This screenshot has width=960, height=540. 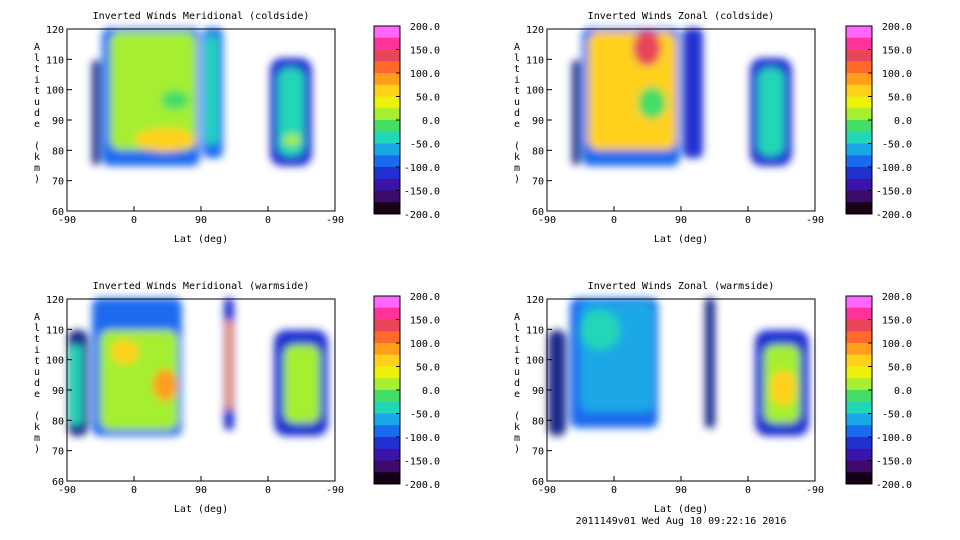 What do you see at coordinates (600, 330) in the screenshot?
I see `teal-core` at bounding box center [600, 330].